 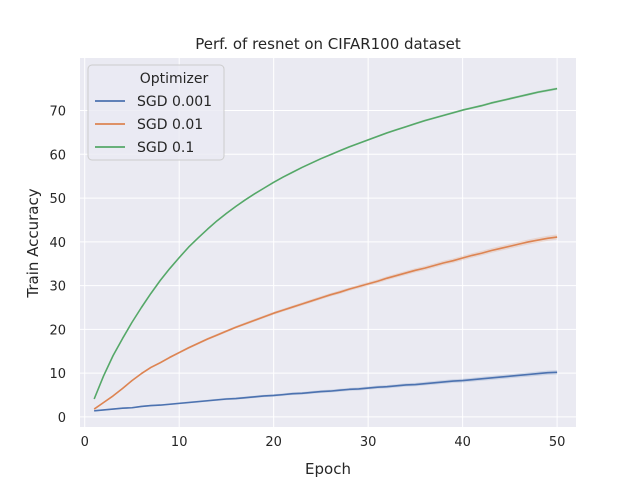 What do you see at coordinates (57, 374) in the screenshot?
I see `y-tick-label: 10` at bounding box center [57, 374].